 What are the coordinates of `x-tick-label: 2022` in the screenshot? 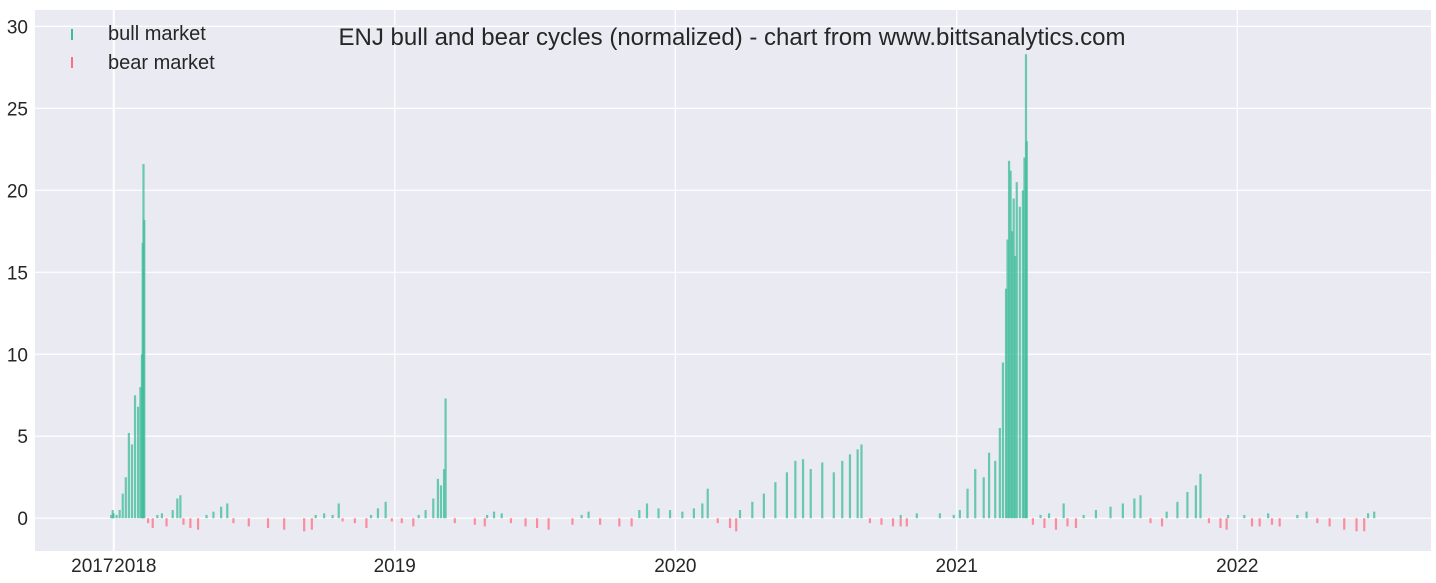 It's located at (1237, 566).